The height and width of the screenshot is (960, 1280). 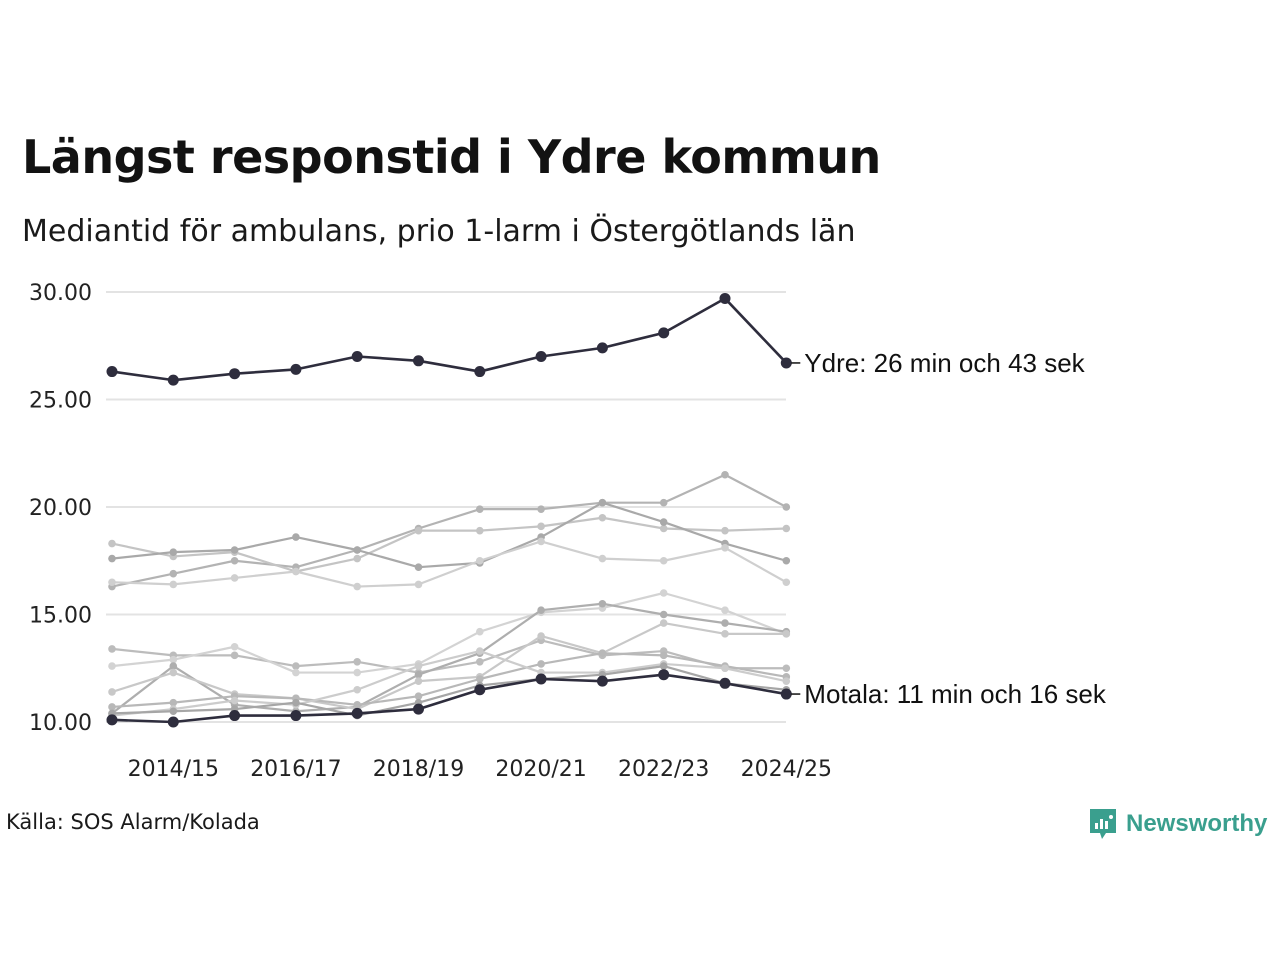 What do you see at coordinates (663, 769) in the screenshot?
I see `x-tick-label: 2022/23` at bounding box center [663, 769].